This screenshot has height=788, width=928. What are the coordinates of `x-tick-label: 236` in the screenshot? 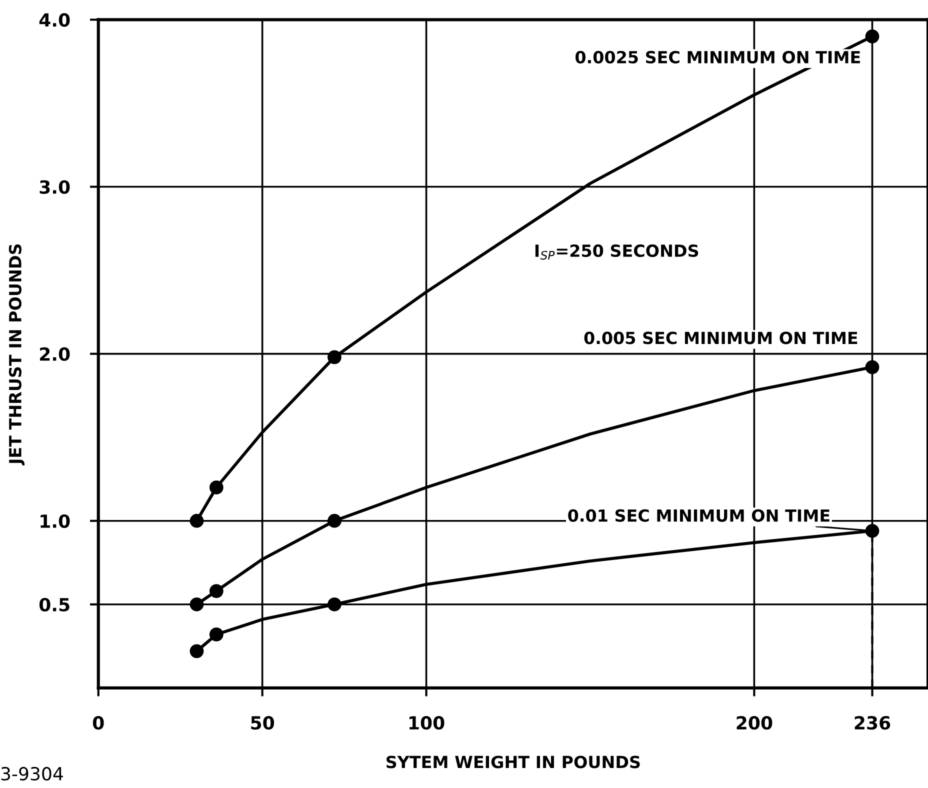 It's located at (872, 723).